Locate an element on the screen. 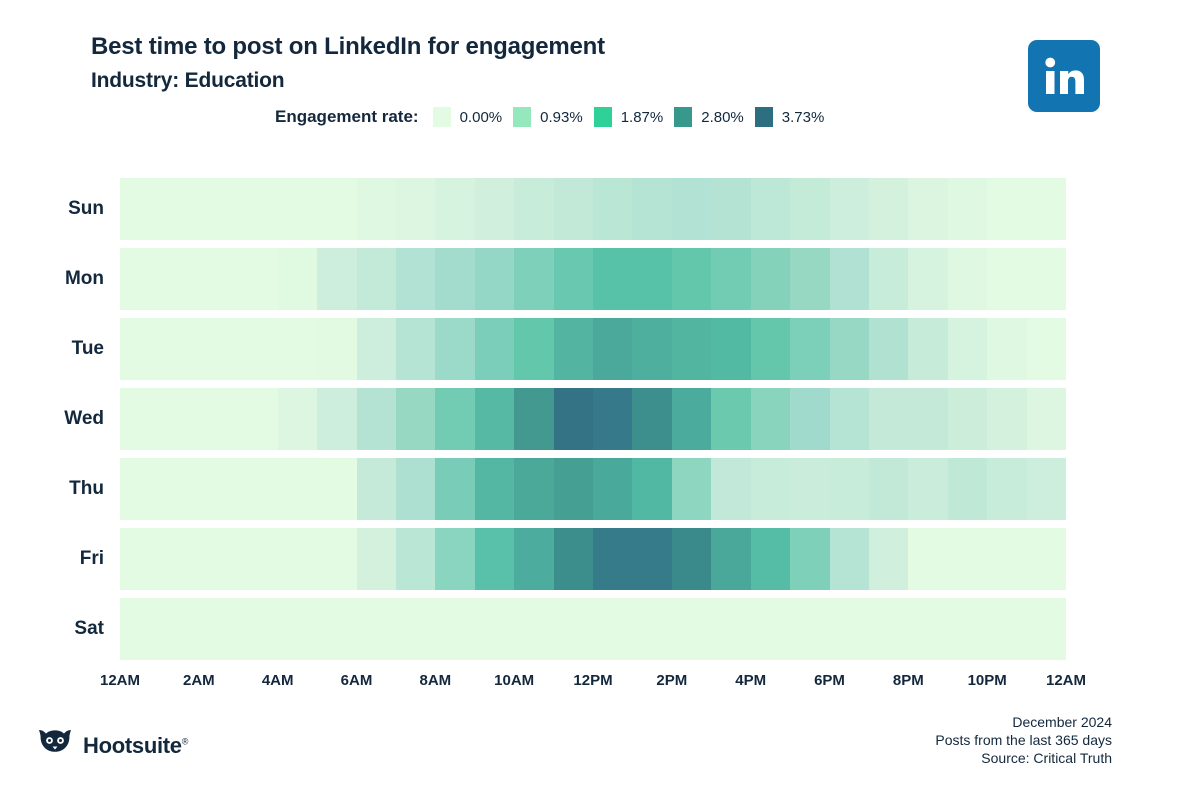 Image resolution: width=1200 pixels, height=800 pixels. heatmap-row-sun: Sun is located at coordinates (600, 213).